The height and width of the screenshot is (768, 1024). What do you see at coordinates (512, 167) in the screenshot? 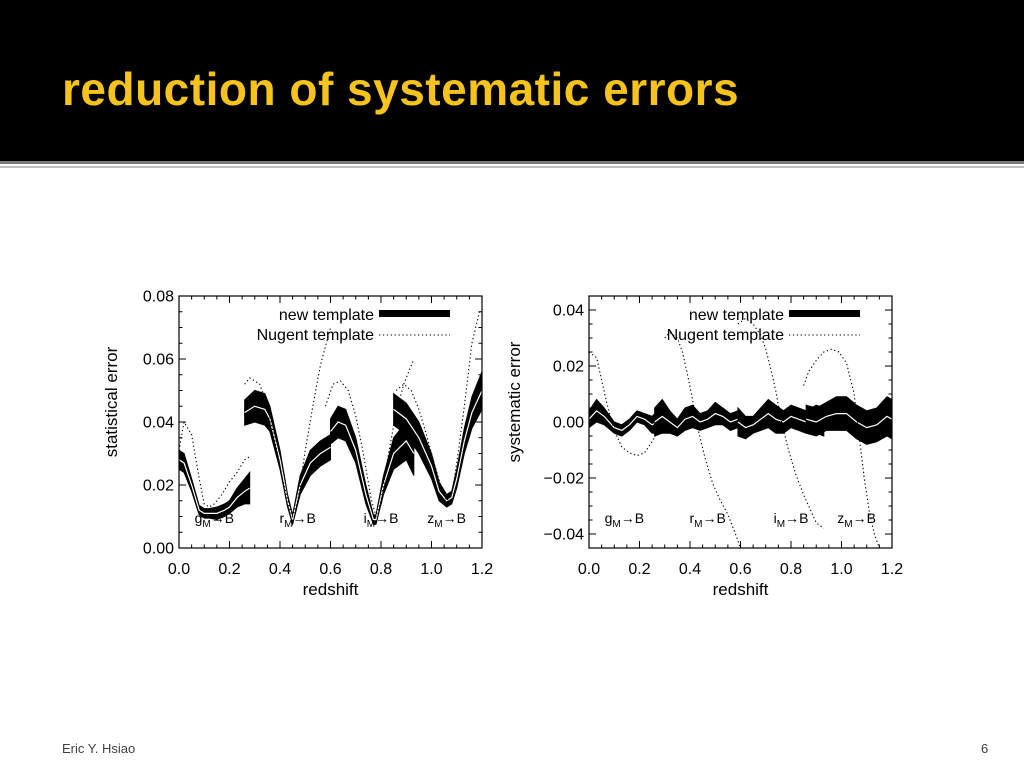
I see `title-divider-light` at bounding box center [512, 167].